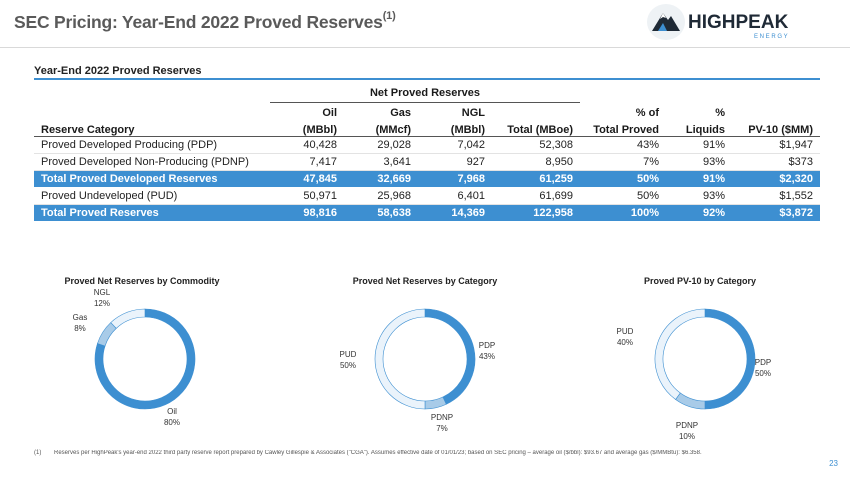  Describe the element at coordinates (172, 411) in the screenshot. I see `slice-category: Oil` at that location.